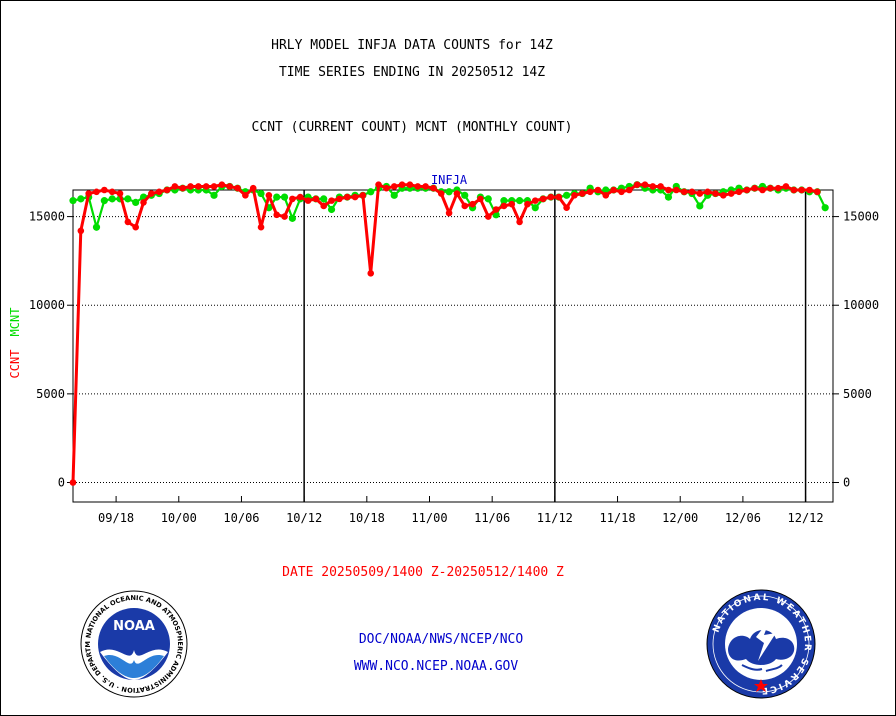 Image resolution: width=896 pixels, height=716 pixels. What do you see at coordinates (423, 572) in the screenshot?
I see `date-range-label: DATE 20250509/1400 Z-20250512/1400 Z` at bounding box center [423, 572].